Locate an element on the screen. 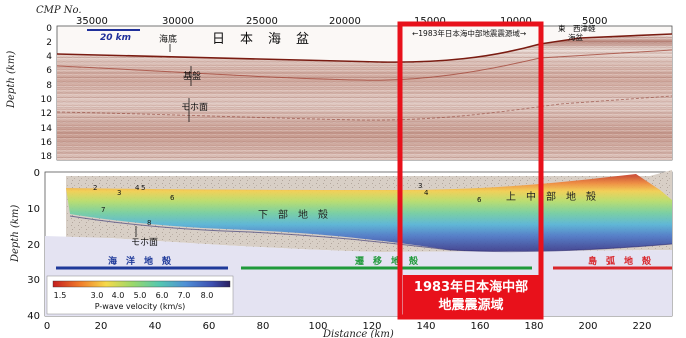  distance-tick: 160 is located at coordinates (479, 326).